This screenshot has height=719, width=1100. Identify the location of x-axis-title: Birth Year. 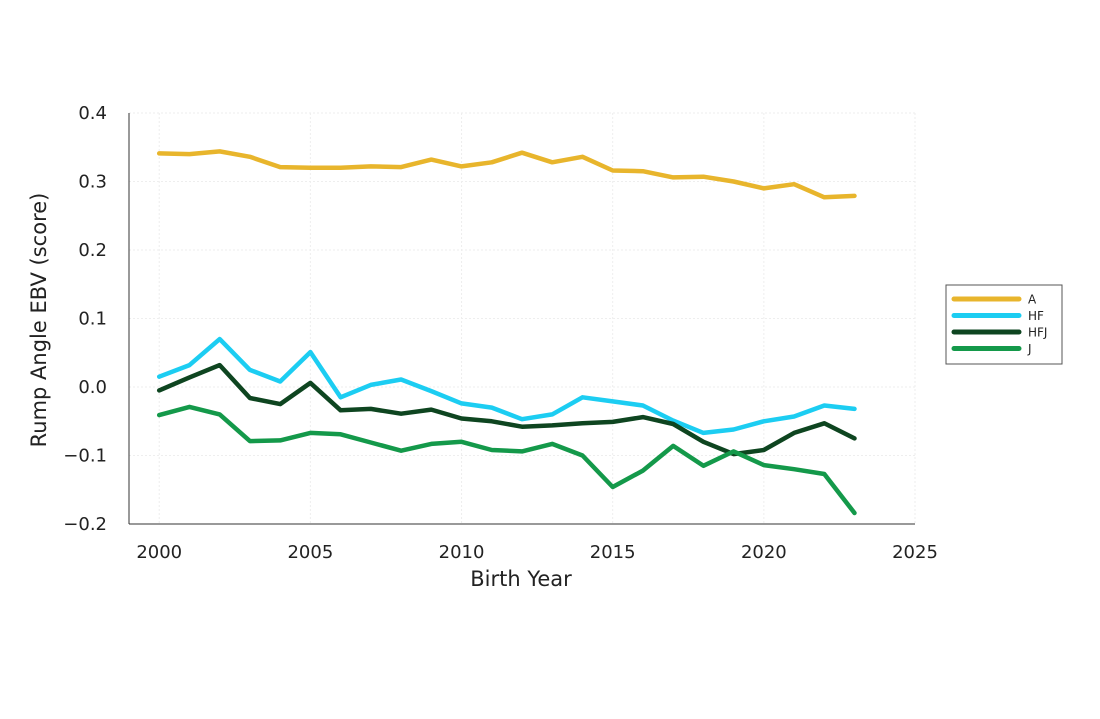
(521, 579).